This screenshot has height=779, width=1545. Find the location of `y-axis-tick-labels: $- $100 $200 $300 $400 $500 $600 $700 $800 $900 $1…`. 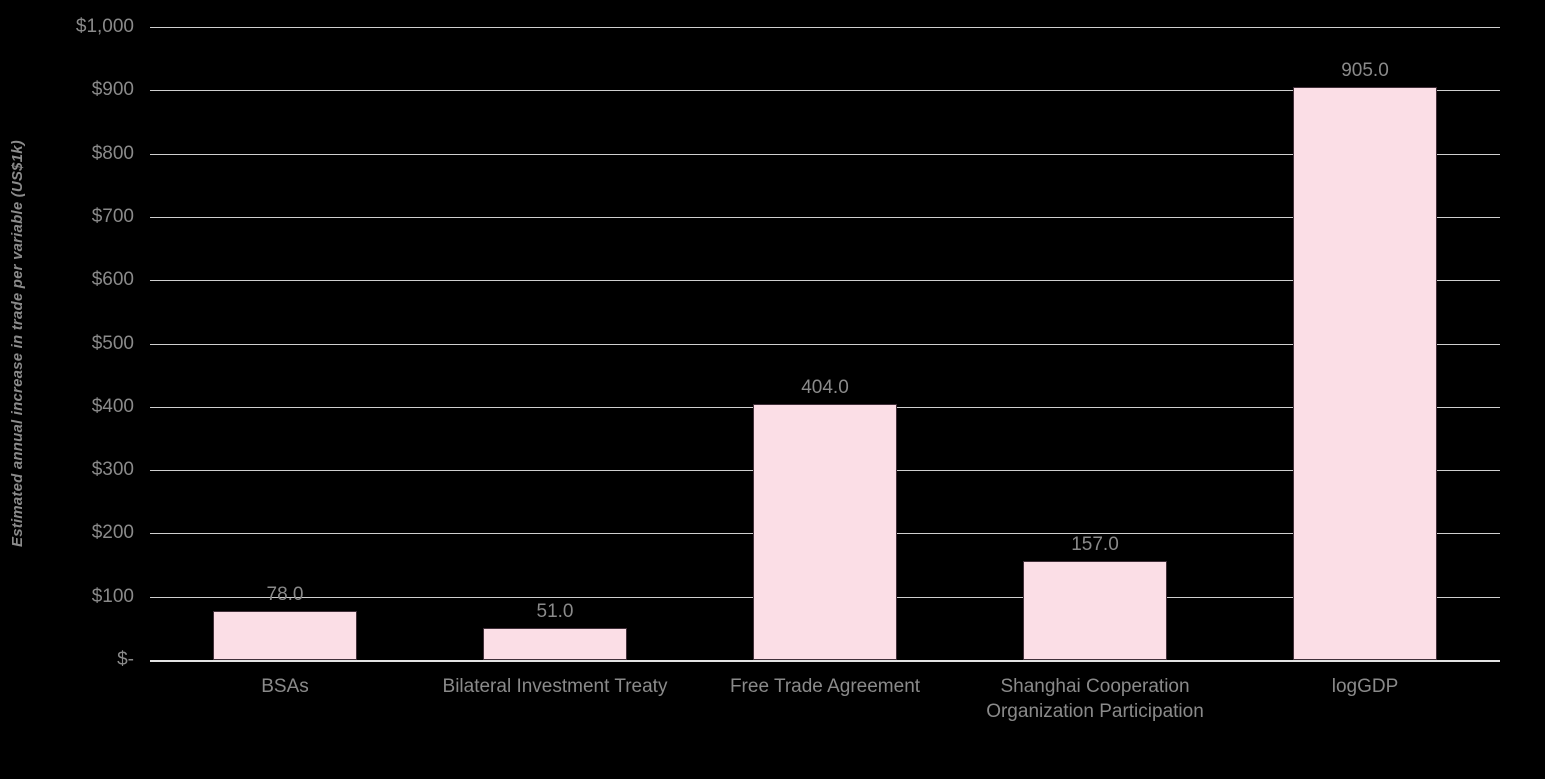

y-axis-tick-labels: $- $100 $200 $300 $400 $500 $600 $700 $800 $900 $1… is located at coordinates (70, 343).